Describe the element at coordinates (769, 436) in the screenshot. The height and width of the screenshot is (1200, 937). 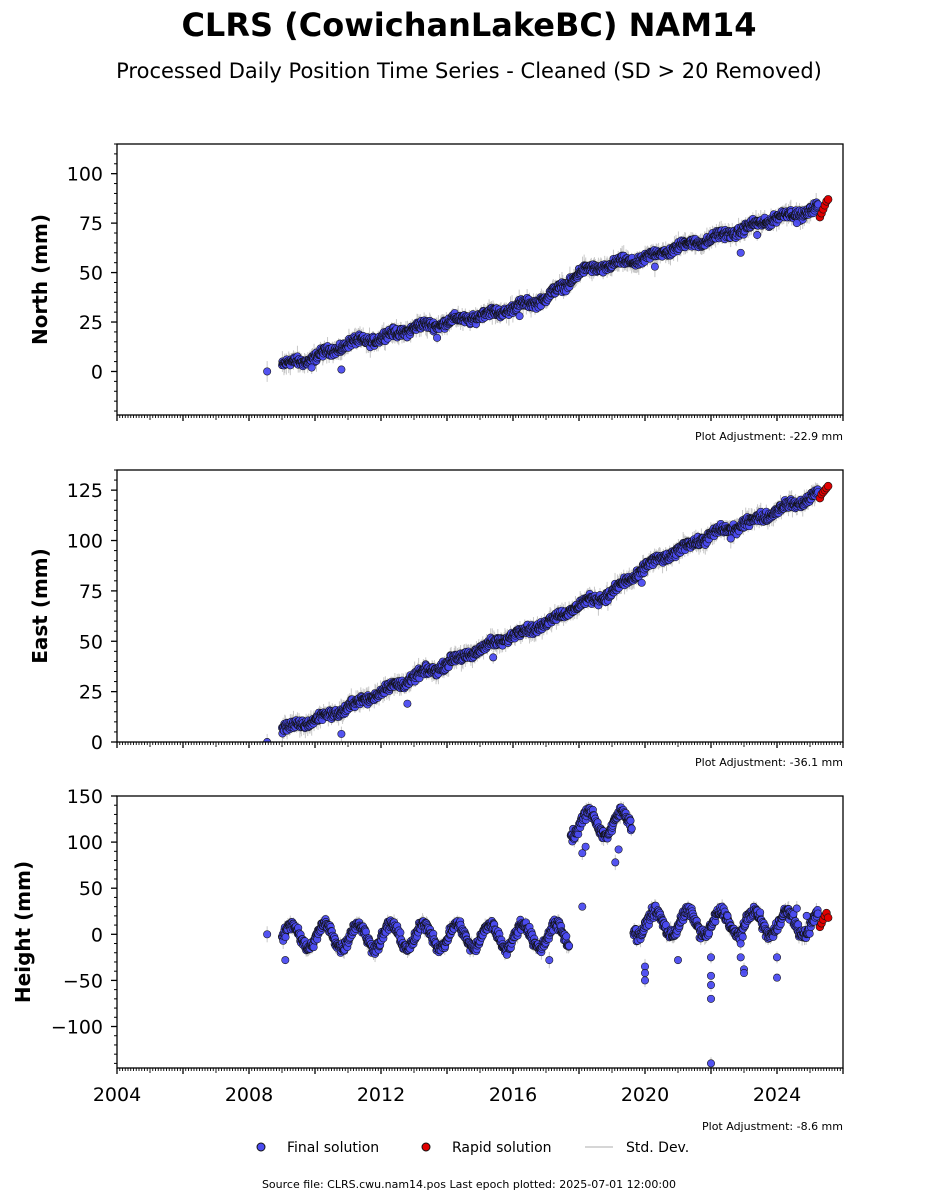
I see `north-plot-adjustment-note: Plot Adjustment: -22.9 mm` at that location.